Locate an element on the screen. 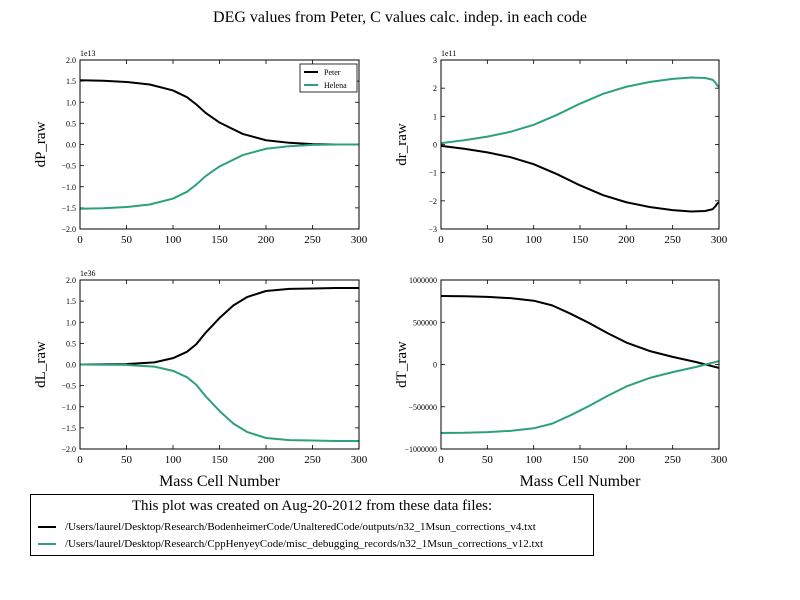 This screenshot has width=800, height=600. y-tick-label: −1000000 is located at coordinates (420, 449).